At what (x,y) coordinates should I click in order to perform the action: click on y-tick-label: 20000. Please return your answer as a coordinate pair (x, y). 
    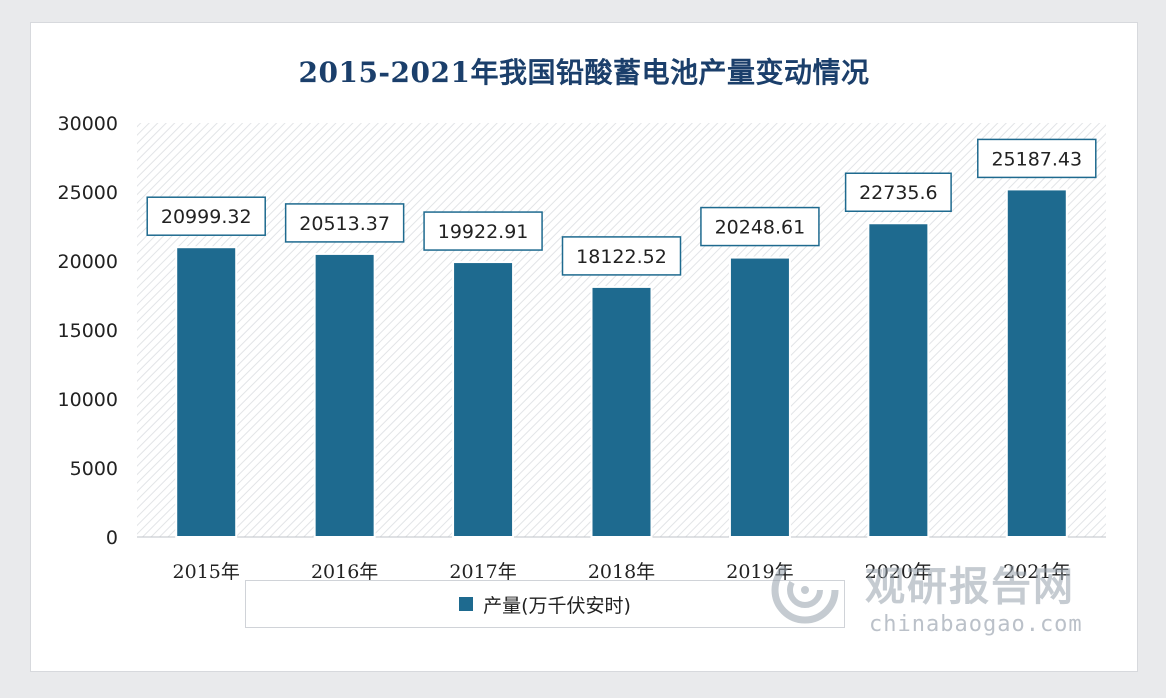
    Looking at the image, I should click on (88, 262).